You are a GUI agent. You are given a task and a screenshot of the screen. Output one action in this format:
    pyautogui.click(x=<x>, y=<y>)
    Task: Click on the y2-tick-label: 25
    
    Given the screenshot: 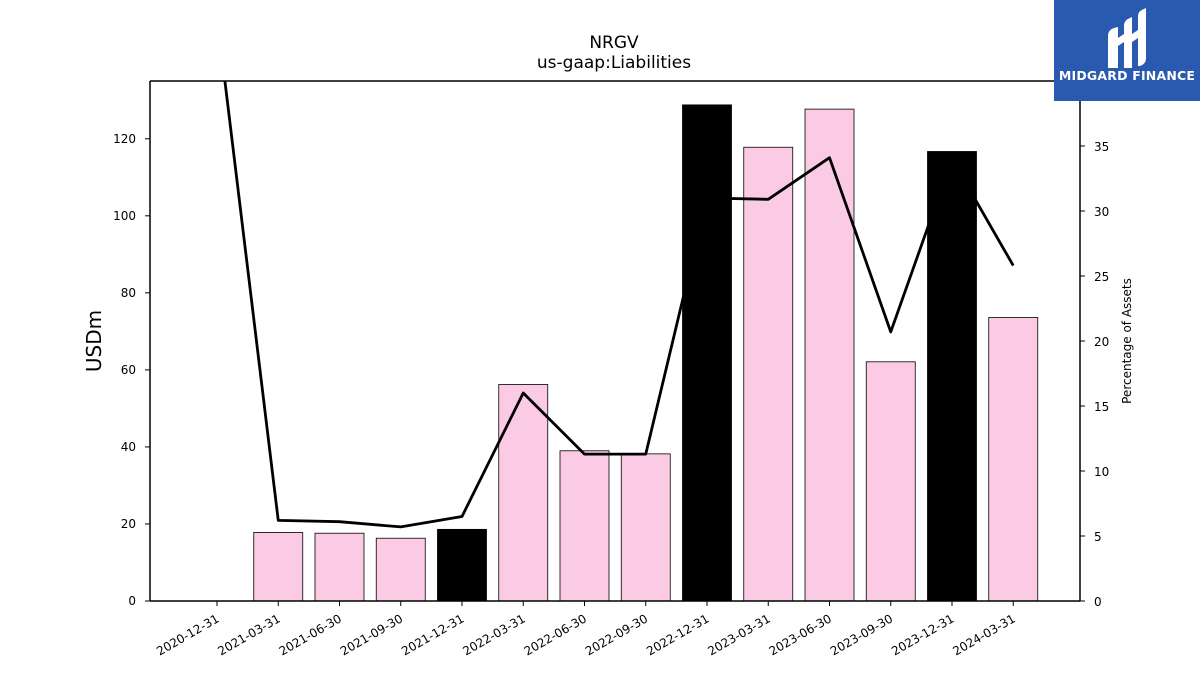 What is the action you would take?
    pyautogui.click(x=1101, y=277)
    